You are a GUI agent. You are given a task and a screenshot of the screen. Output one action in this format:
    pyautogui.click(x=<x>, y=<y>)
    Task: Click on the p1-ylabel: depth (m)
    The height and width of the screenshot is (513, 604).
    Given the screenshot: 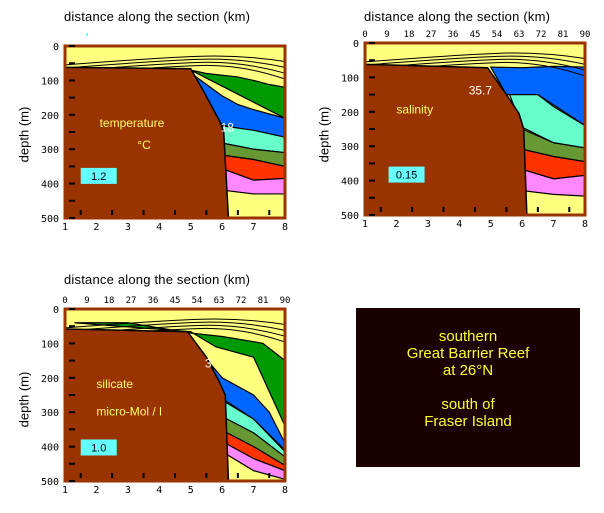 What is the action you would take?
    pyautogui.click(x=24, y=134)
    